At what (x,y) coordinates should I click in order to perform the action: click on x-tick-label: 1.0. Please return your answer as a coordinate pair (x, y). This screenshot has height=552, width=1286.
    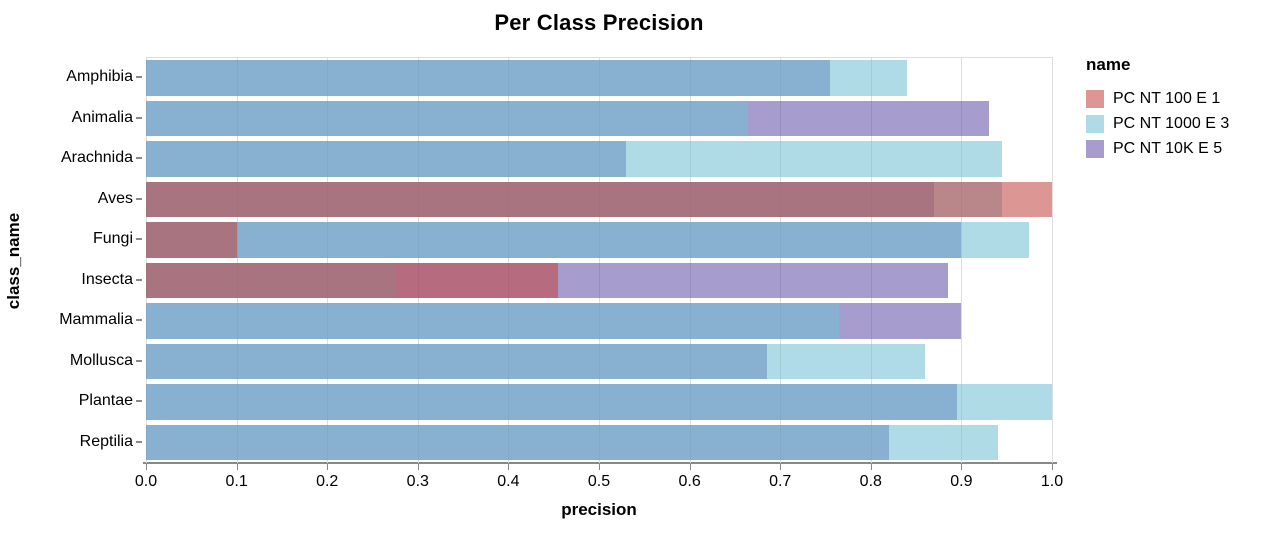
    Looking at the image, I should click on (1052, 481).